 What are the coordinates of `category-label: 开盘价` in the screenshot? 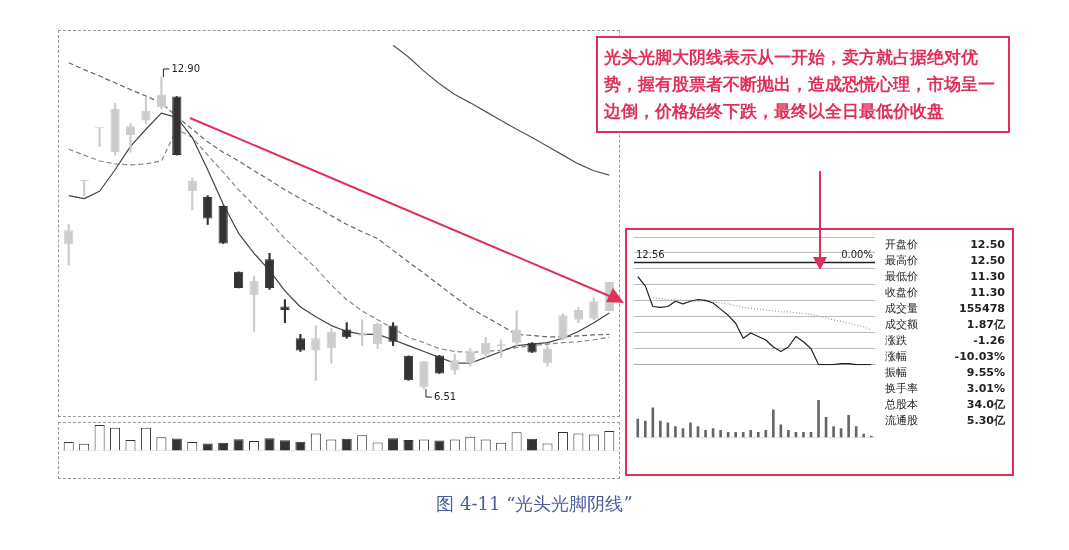 It's located at (901, 244).